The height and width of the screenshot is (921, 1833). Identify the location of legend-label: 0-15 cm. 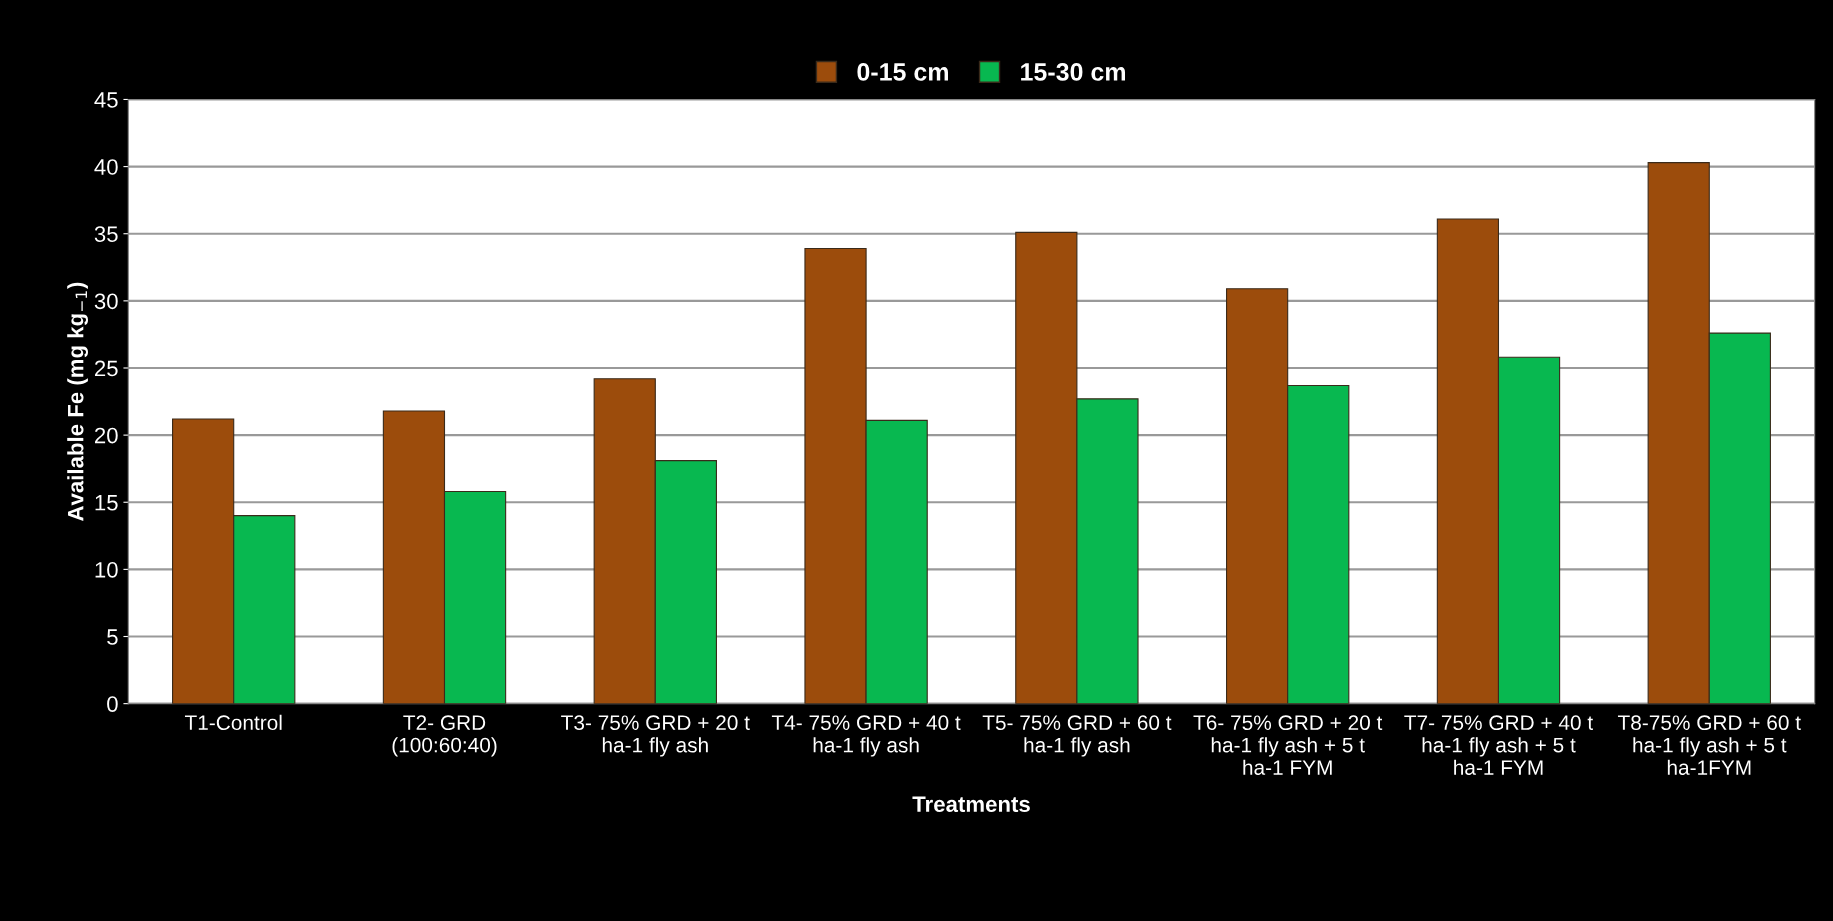
(902, 72).